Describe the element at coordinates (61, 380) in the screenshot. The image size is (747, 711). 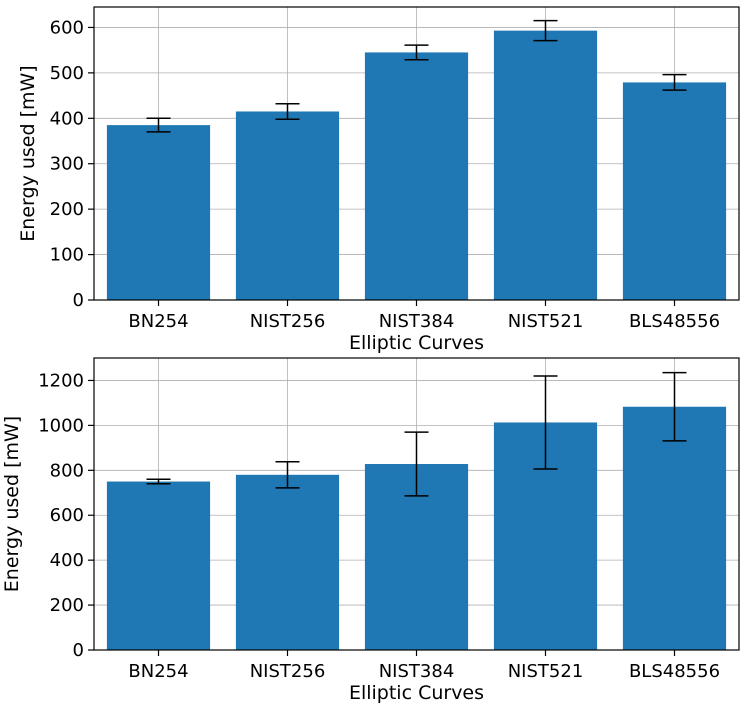
I see `y-tick-label: 1200` at that location.